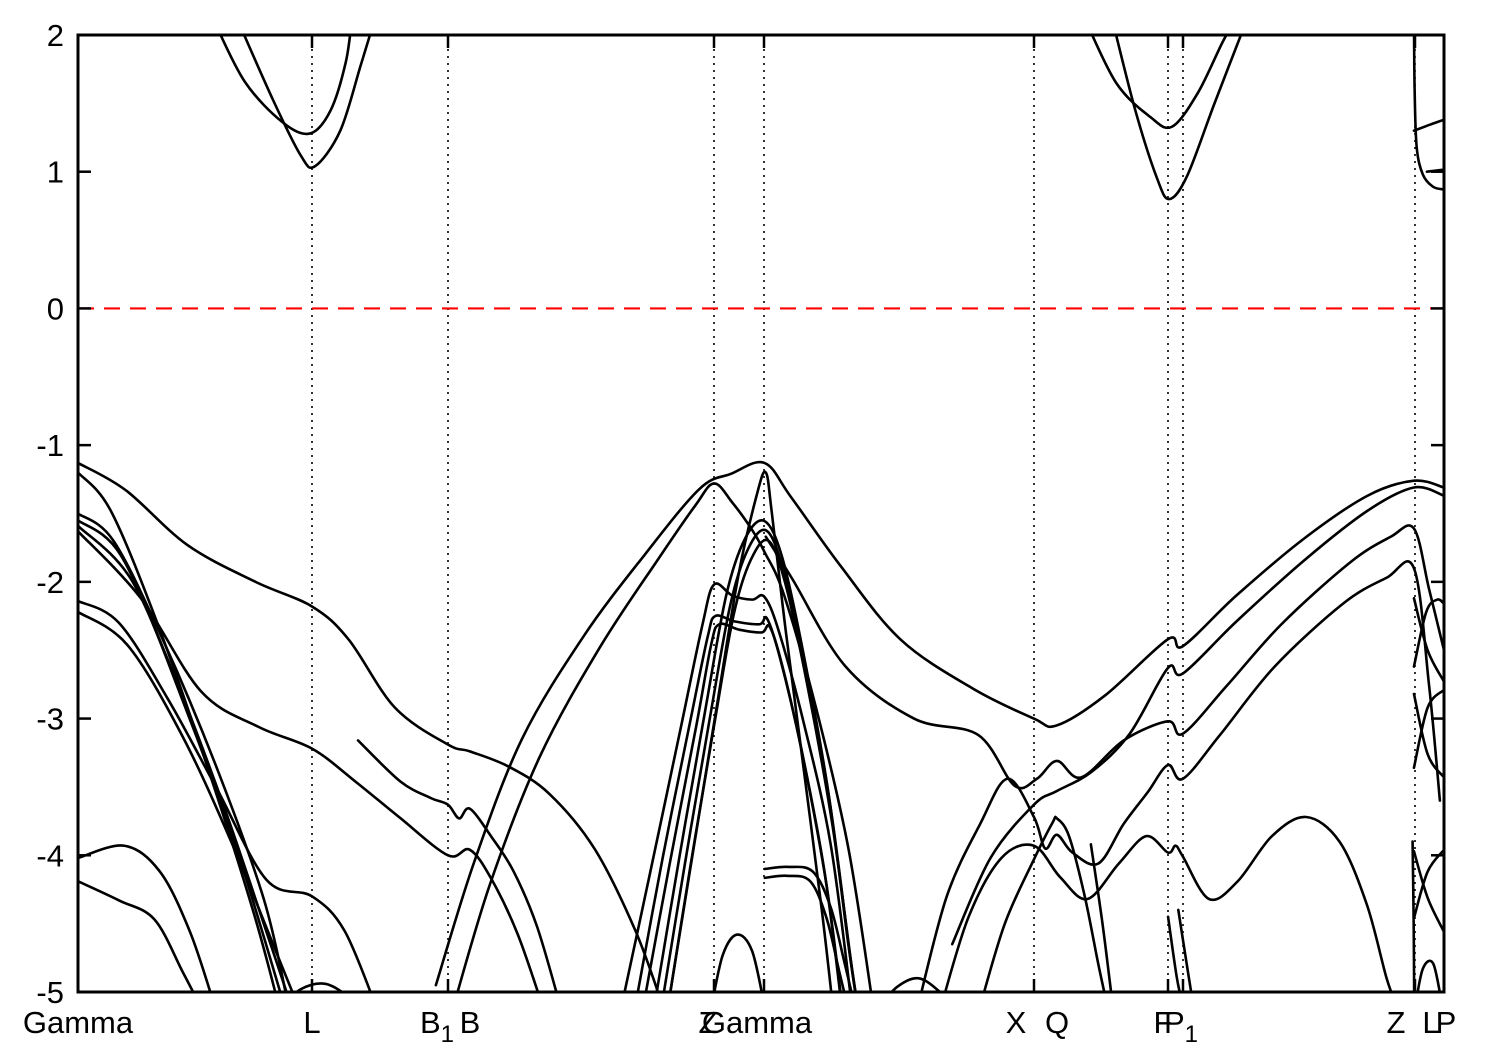  I want to click on band-curve-cond-L-lower, so click(307, 103).